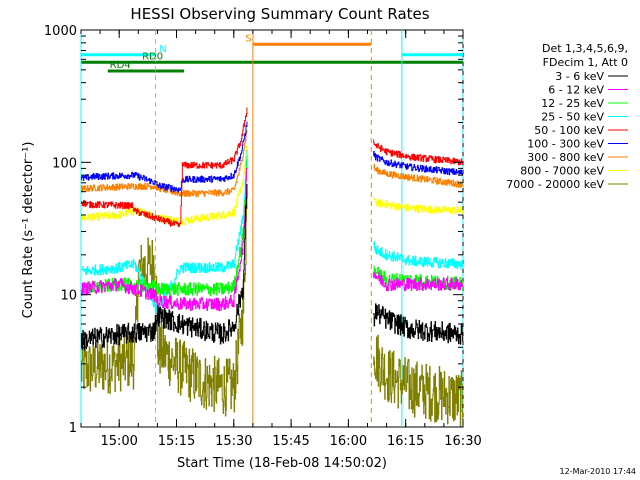  I want to click on flag-label-n: N, so click(162, 49).